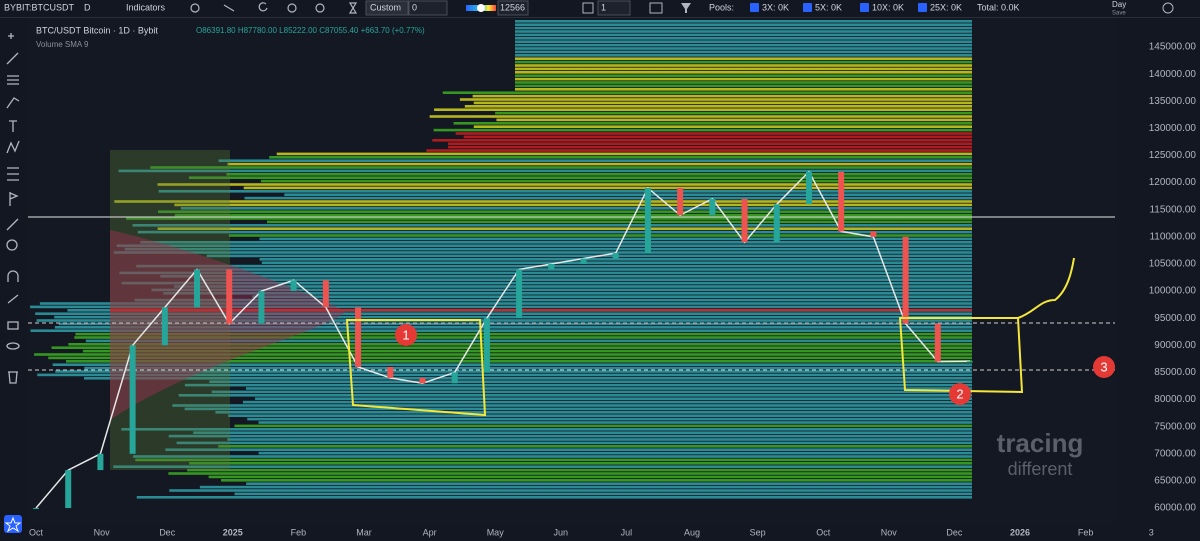 Image resolution: width=1200 pixels, height=541 pixels. I want to click on tool-trash, so click(13, 377).